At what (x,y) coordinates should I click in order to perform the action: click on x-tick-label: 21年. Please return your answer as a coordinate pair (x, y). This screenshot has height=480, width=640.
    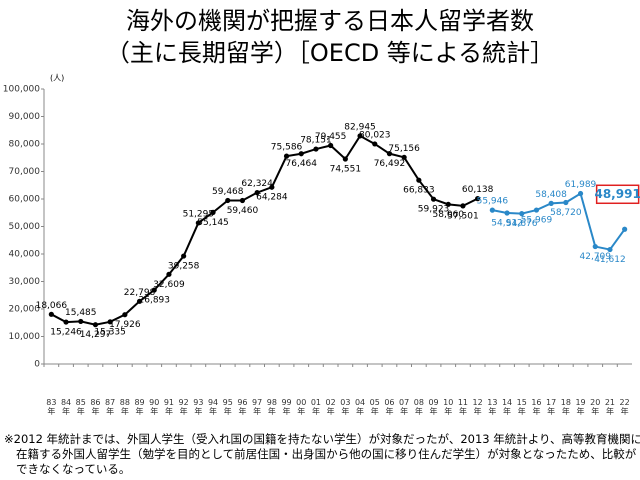
    Looking at the image, I should click on (610, 407).